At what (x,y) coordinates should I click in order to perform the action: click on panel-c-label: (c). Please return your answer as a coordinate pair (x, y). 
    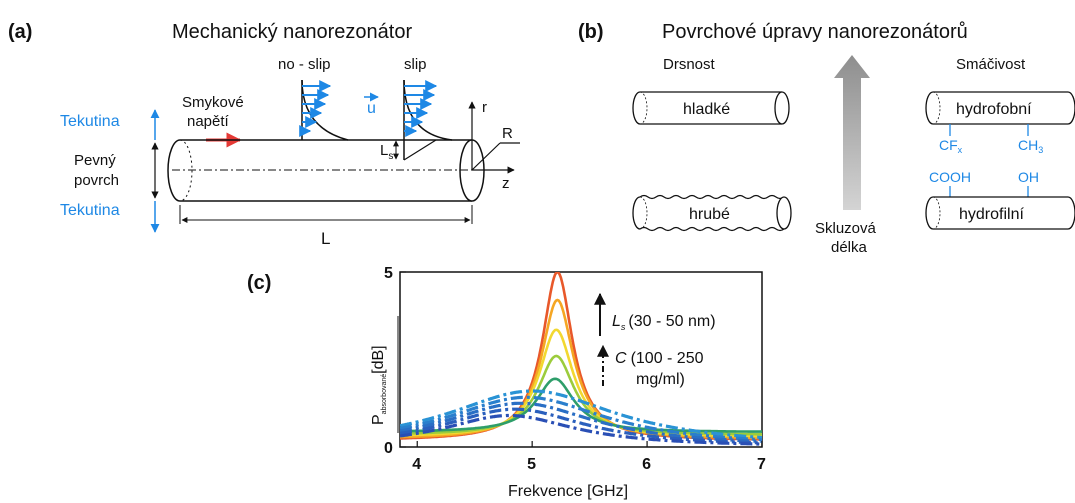
    Looking at the image, I should click on (259, 283).